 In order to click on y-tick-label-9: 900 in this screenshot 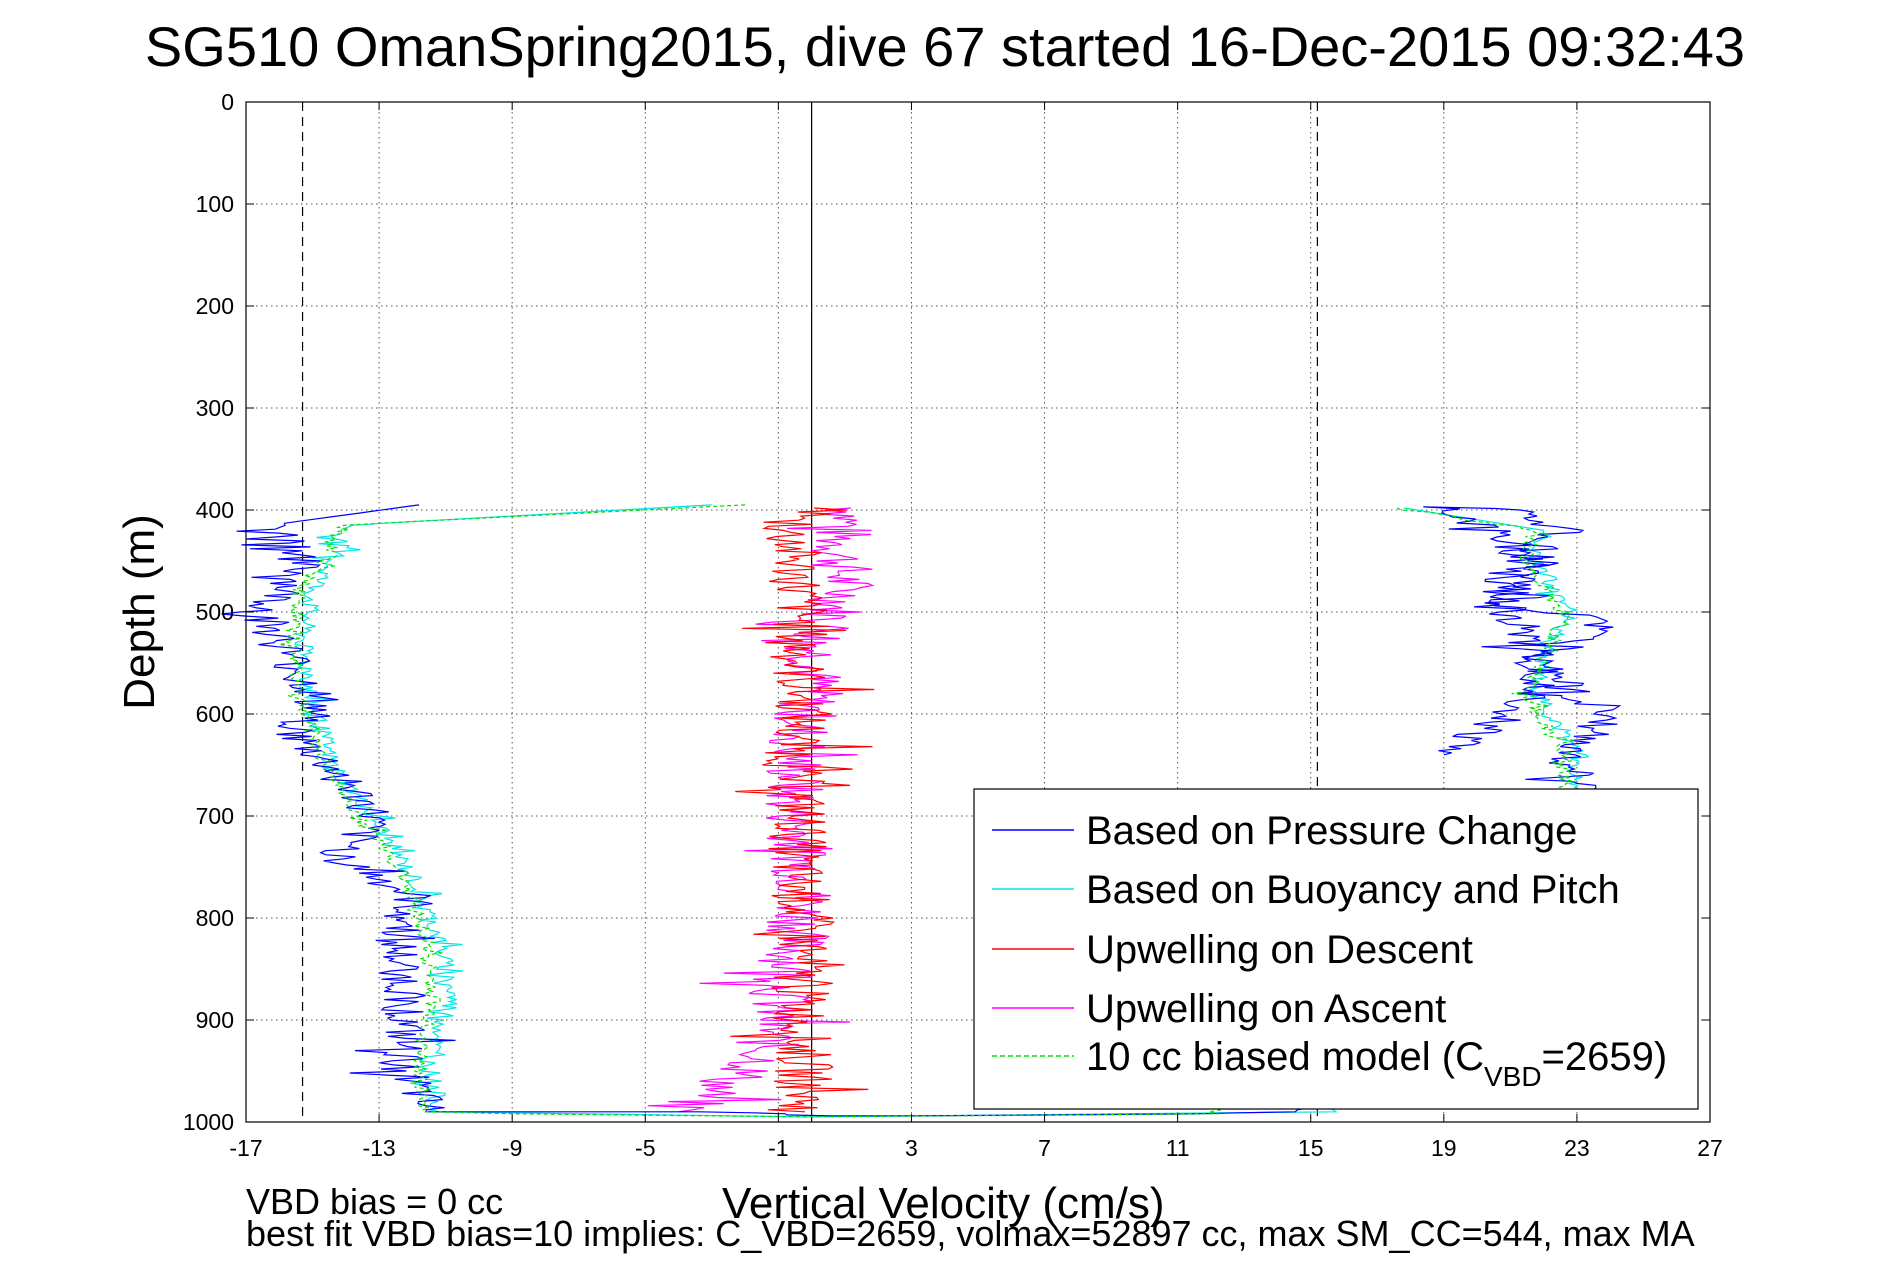, I will do `click(215, 1020)`.